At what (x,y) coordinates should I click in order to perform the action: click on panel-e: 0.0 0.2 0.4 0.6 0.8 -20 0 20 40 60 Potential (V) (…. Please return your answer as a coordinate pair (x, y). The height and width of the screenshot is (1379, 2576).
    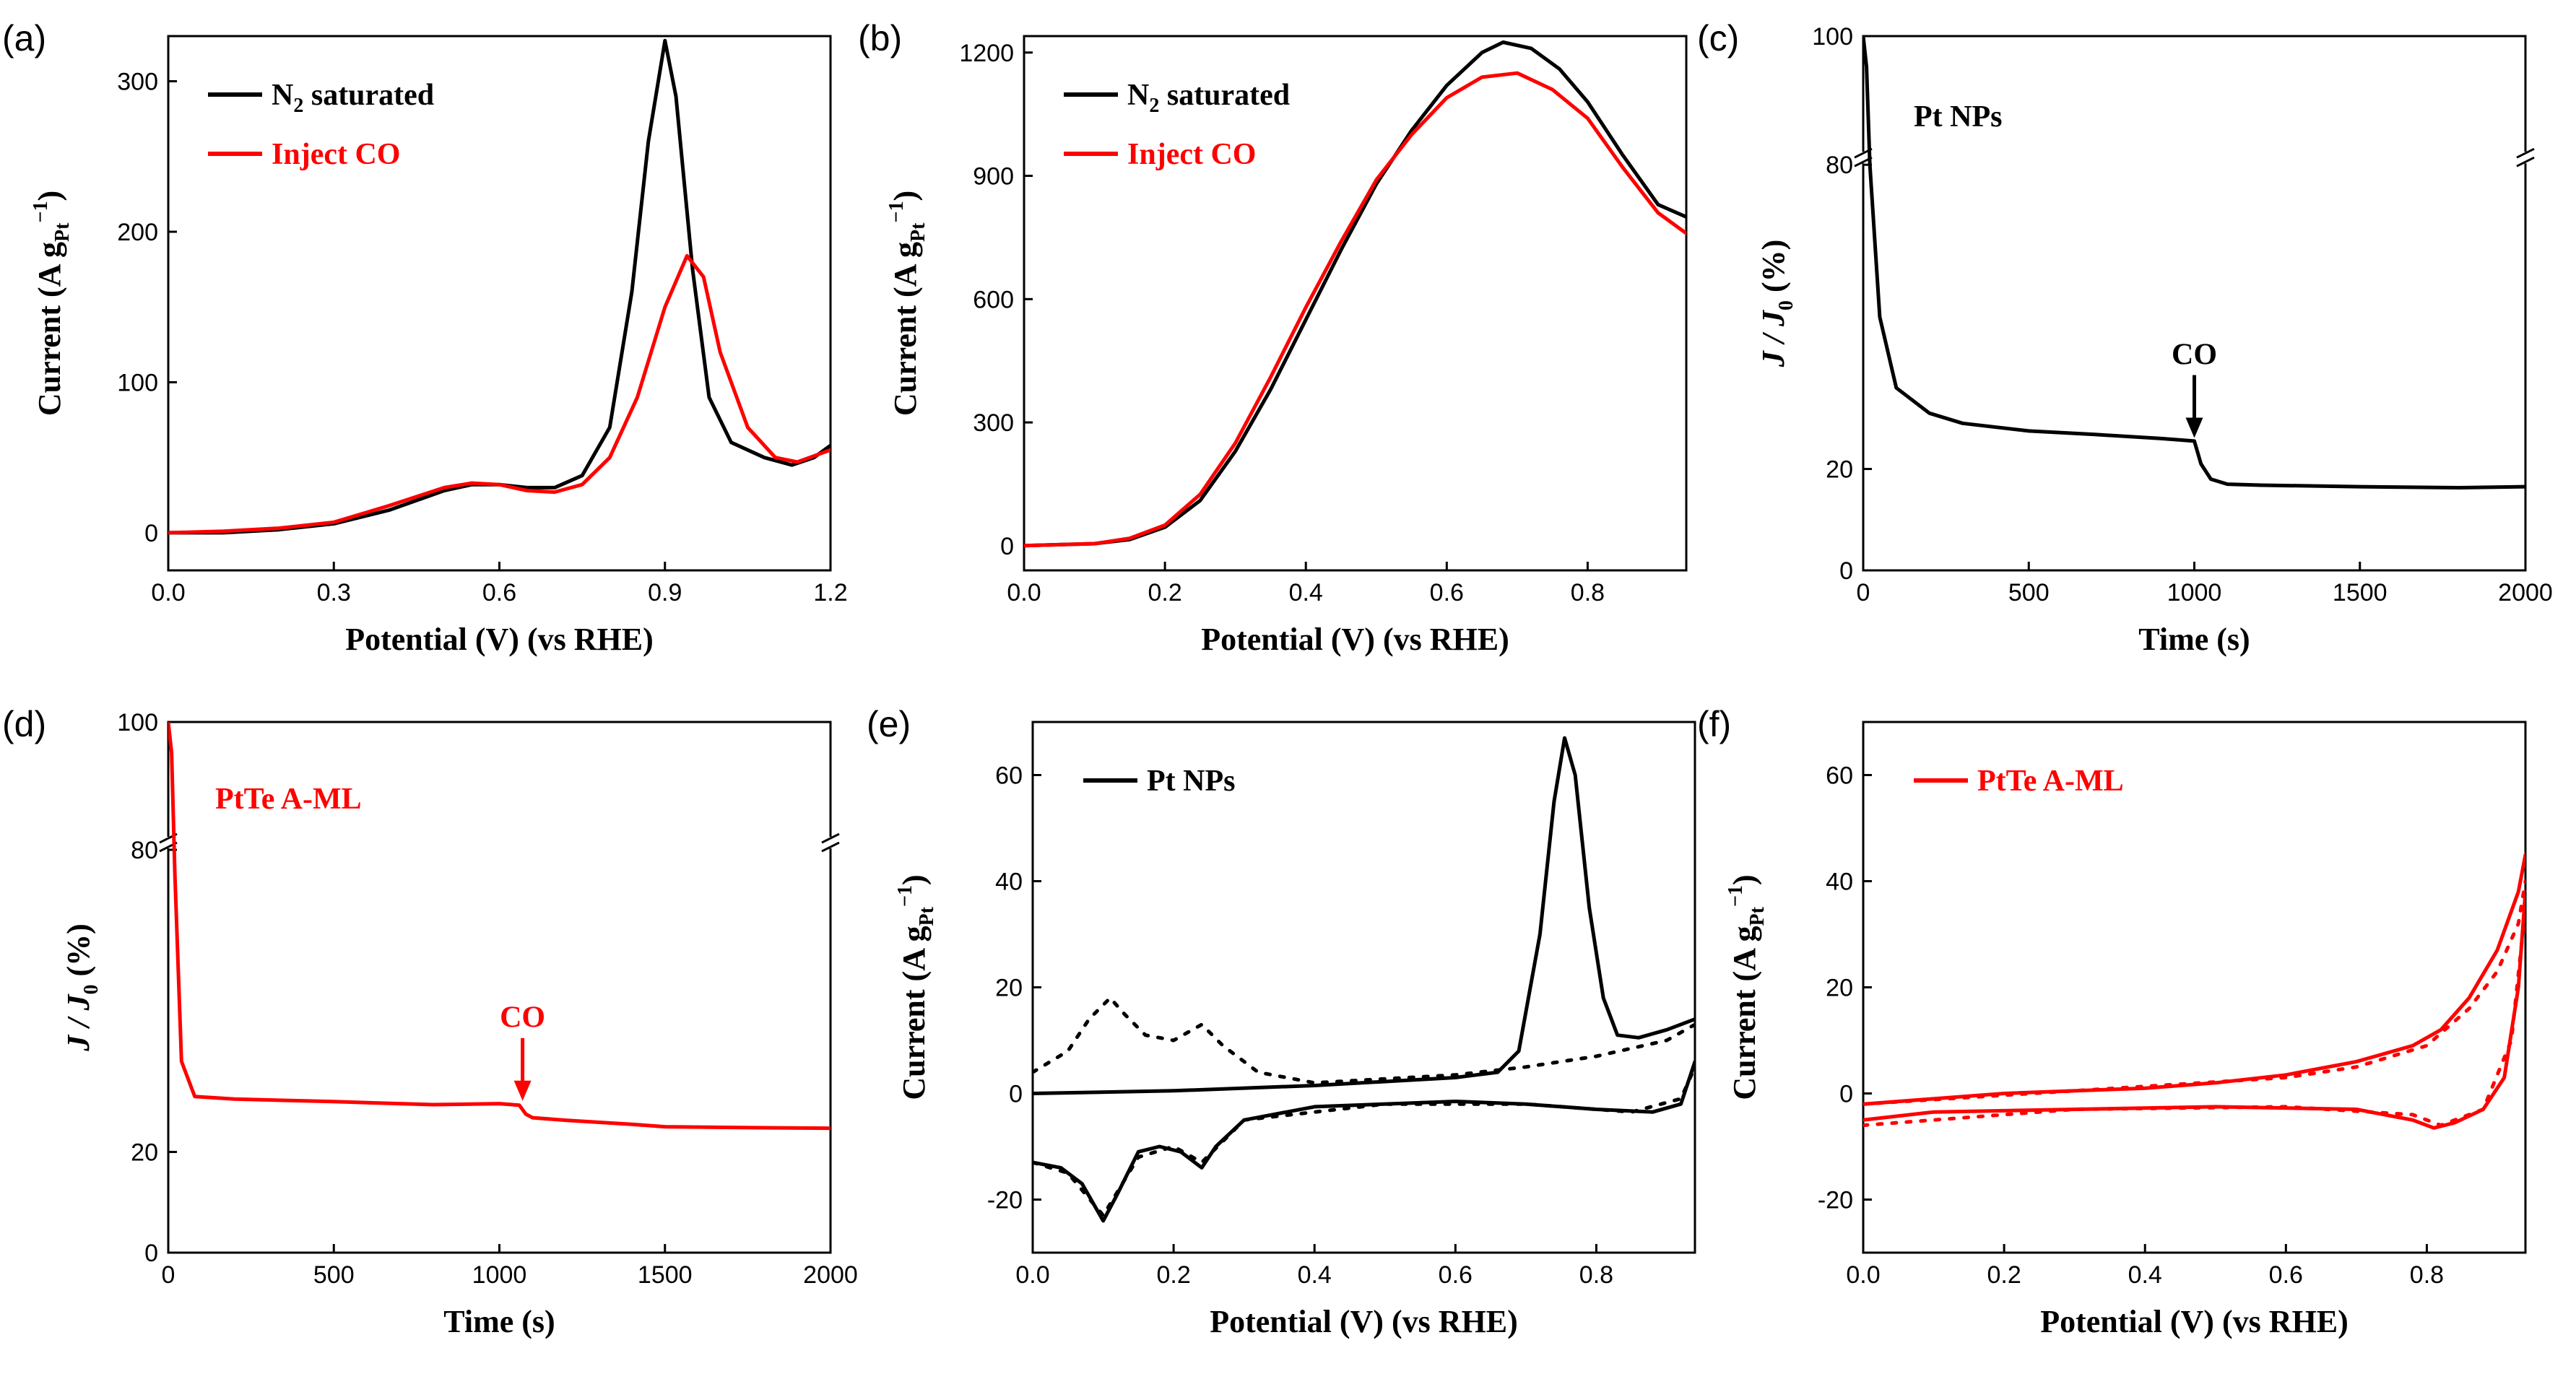
    Looking at the image, I should click on (1281, 1021).